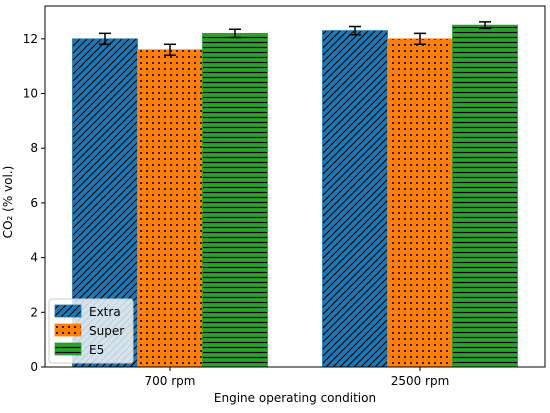 The height and width of the screenshot is (413, 550). What do you see at coordinates (96, 350) in the screenshot?
I see `legend-label-e5: E5` at bounding box center [96, 350].